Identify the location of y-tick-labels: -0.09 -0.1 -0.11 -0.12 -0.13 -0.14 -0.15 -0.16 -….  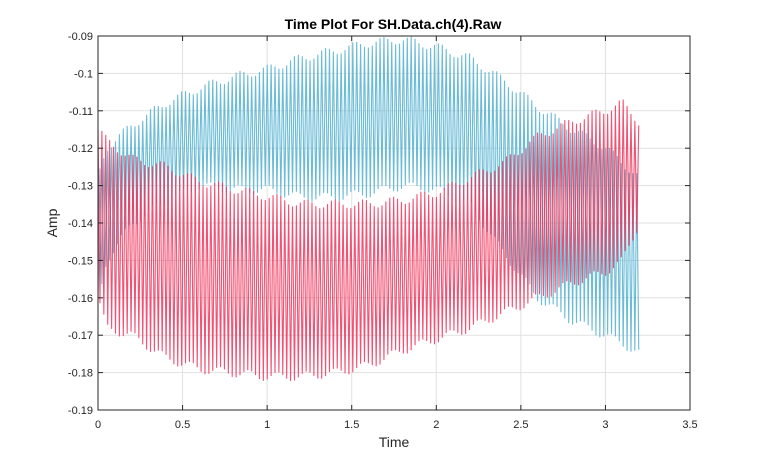
(80, 224).